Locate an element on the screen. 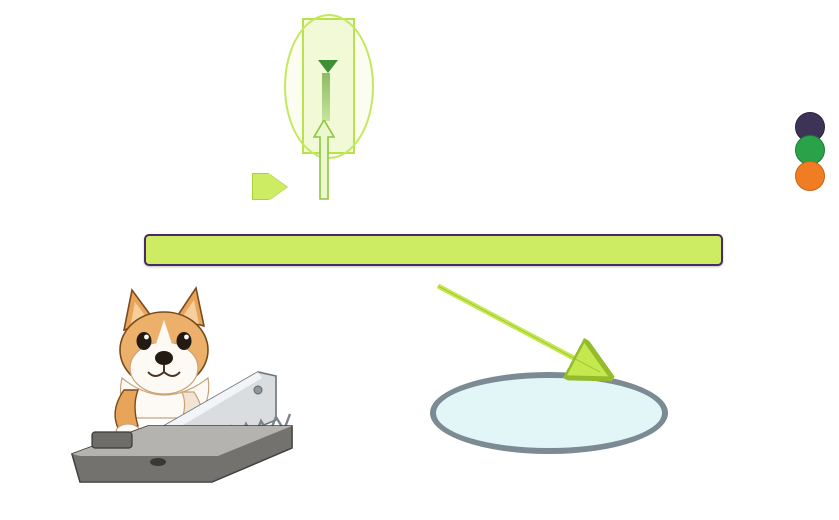 This screenshot has width=839, height=520. top-chart-y-axis is located at coordinates (23, 111).